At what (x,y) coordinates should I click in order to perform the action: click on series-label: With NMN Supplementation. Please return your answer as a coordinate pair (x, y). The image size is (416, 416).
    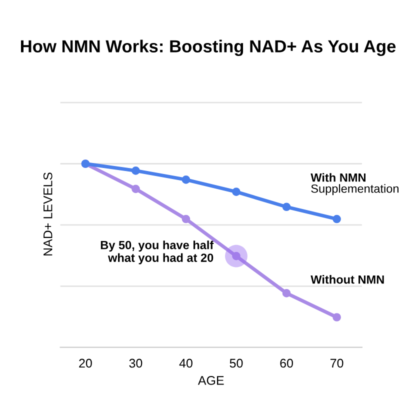
    Looking at the image, I should click on (354, 184).